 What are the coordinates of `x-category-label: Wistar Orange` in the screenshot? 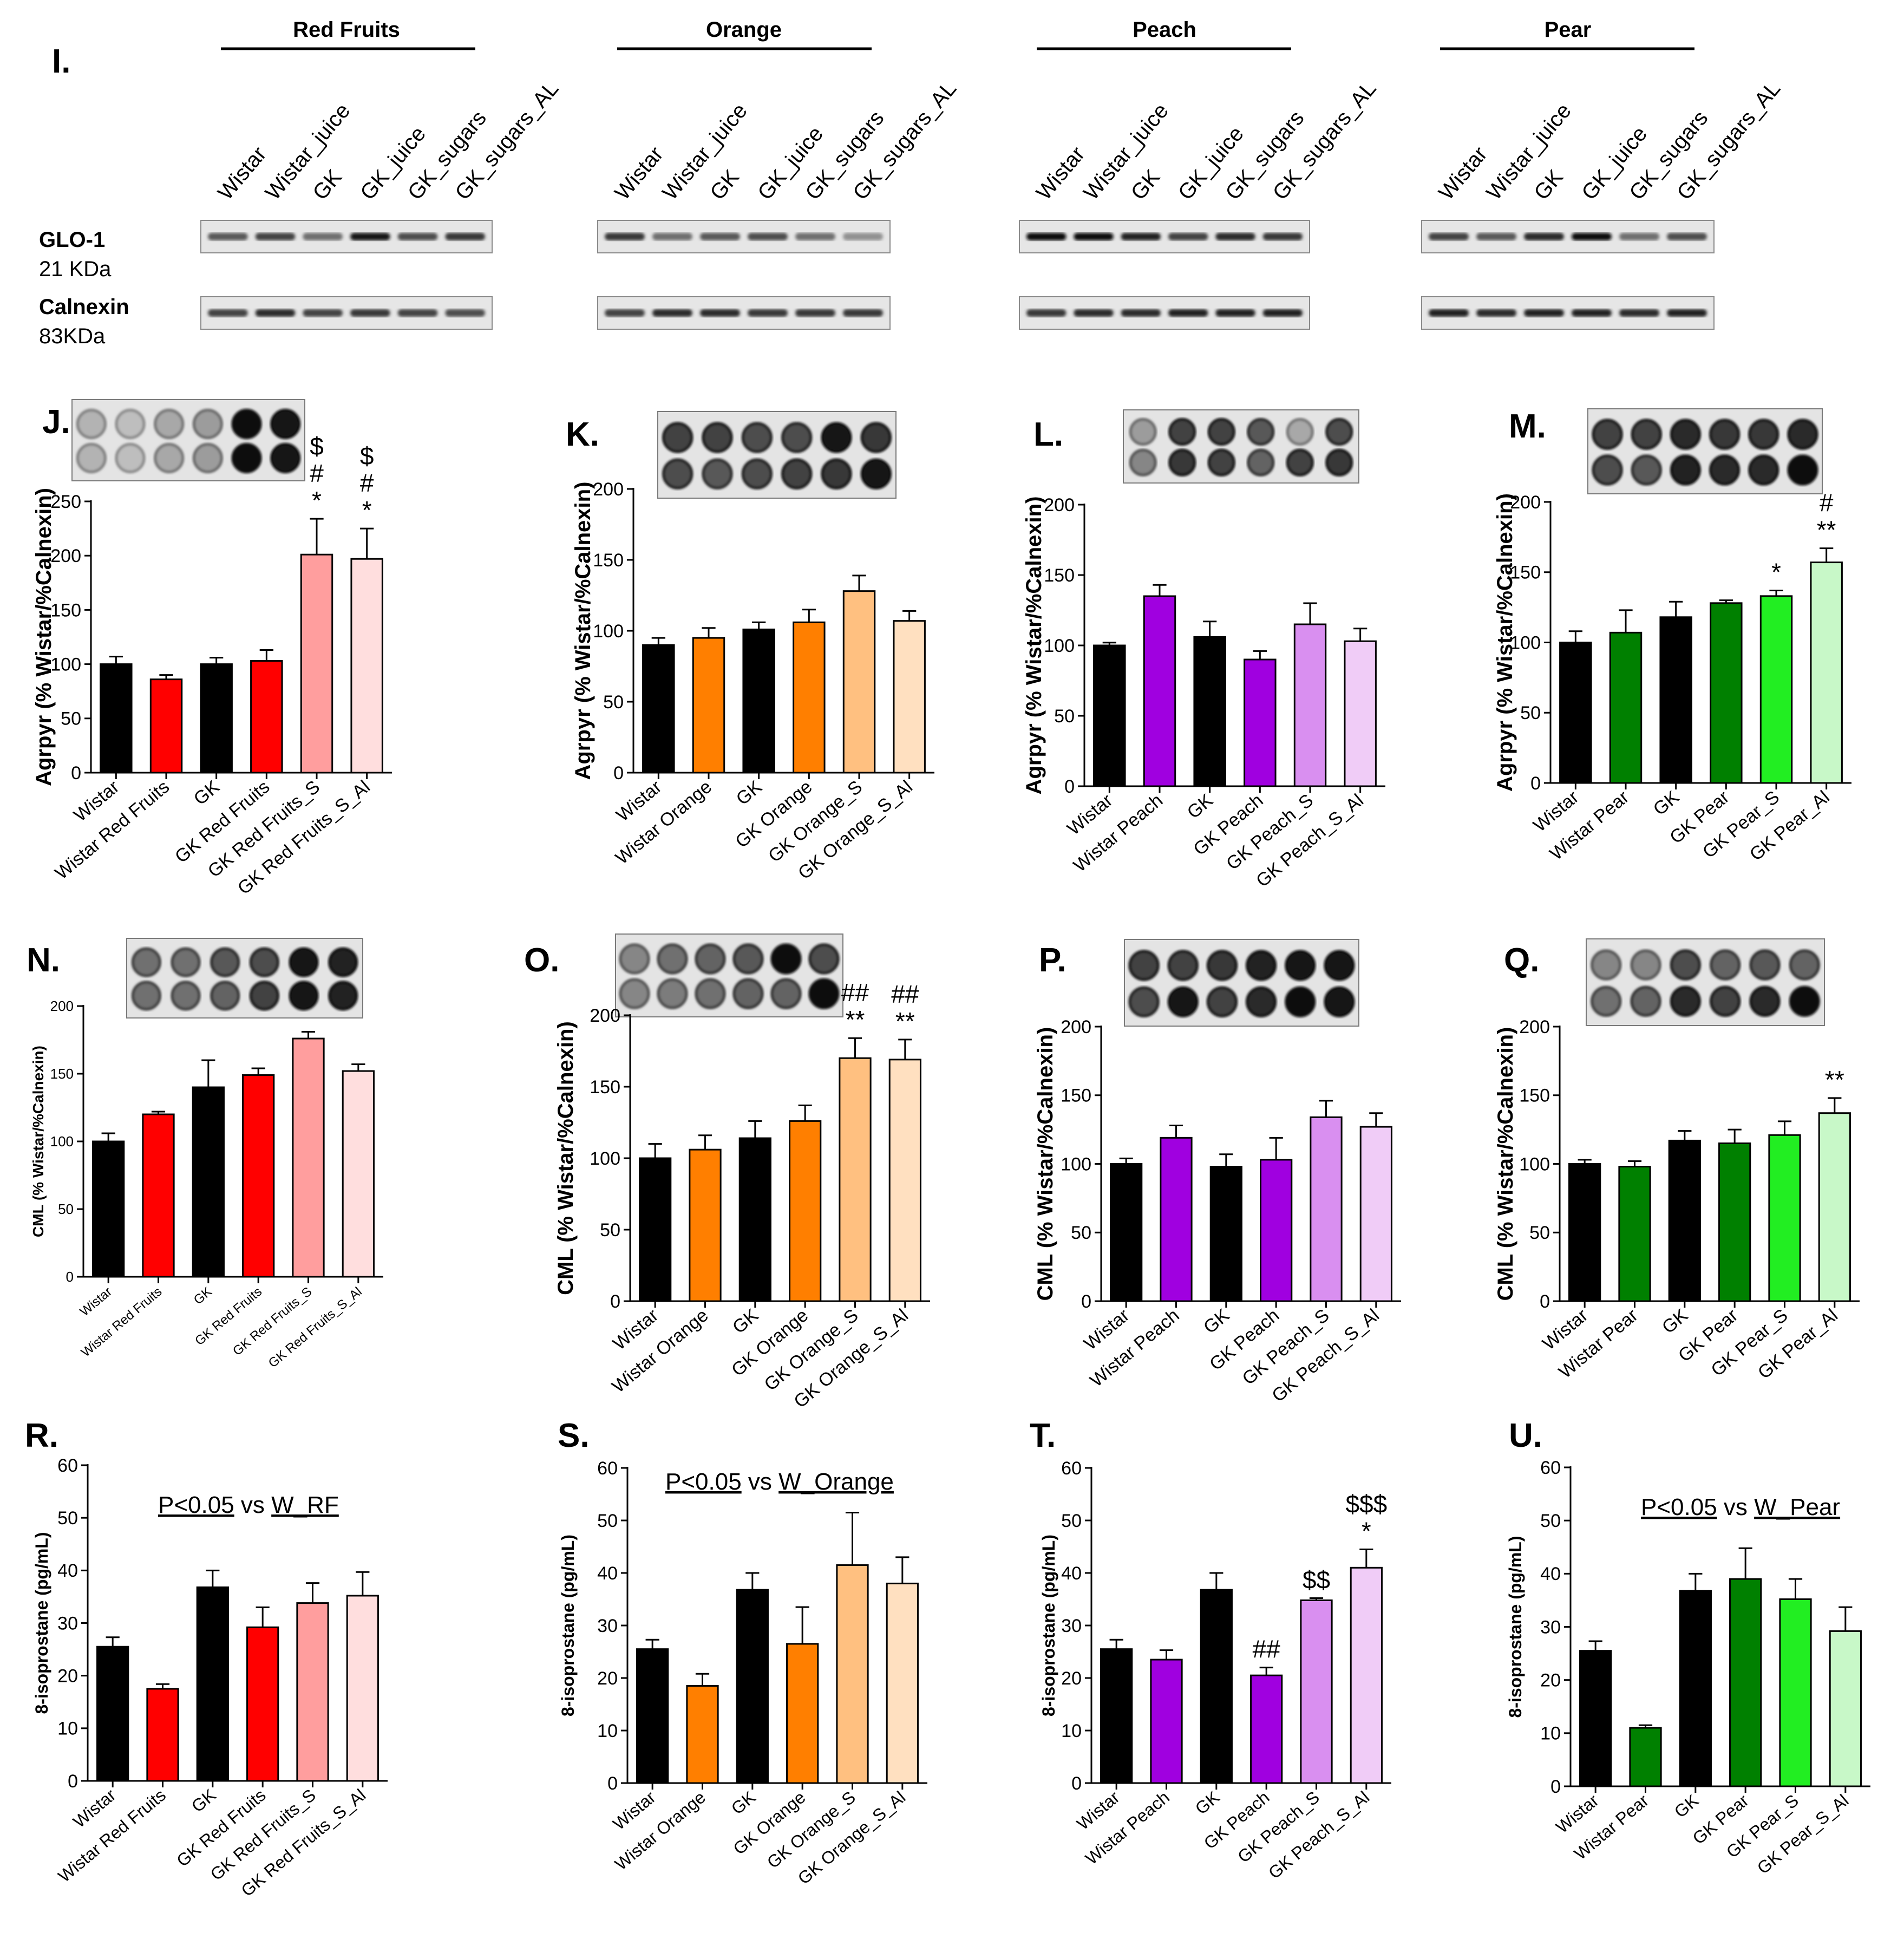 It's located at (660, 1830).